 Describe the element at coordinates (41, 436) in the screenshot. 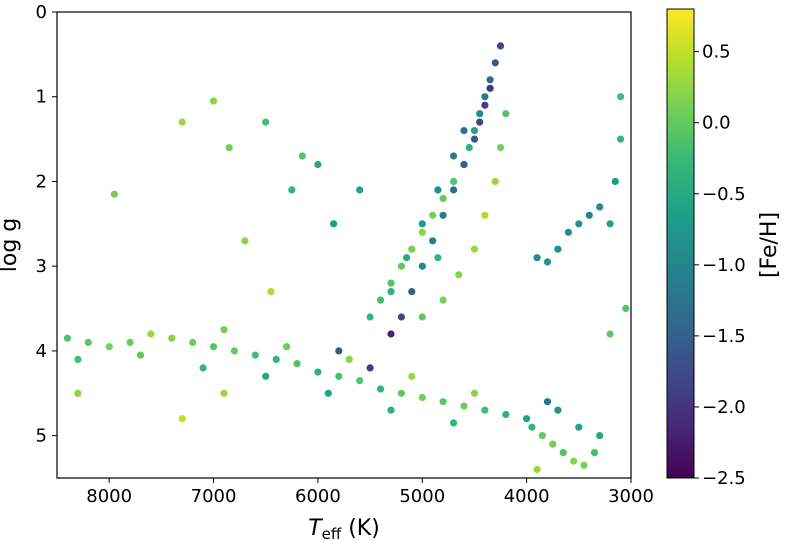

I see `y-tick-label: 5` at that location.